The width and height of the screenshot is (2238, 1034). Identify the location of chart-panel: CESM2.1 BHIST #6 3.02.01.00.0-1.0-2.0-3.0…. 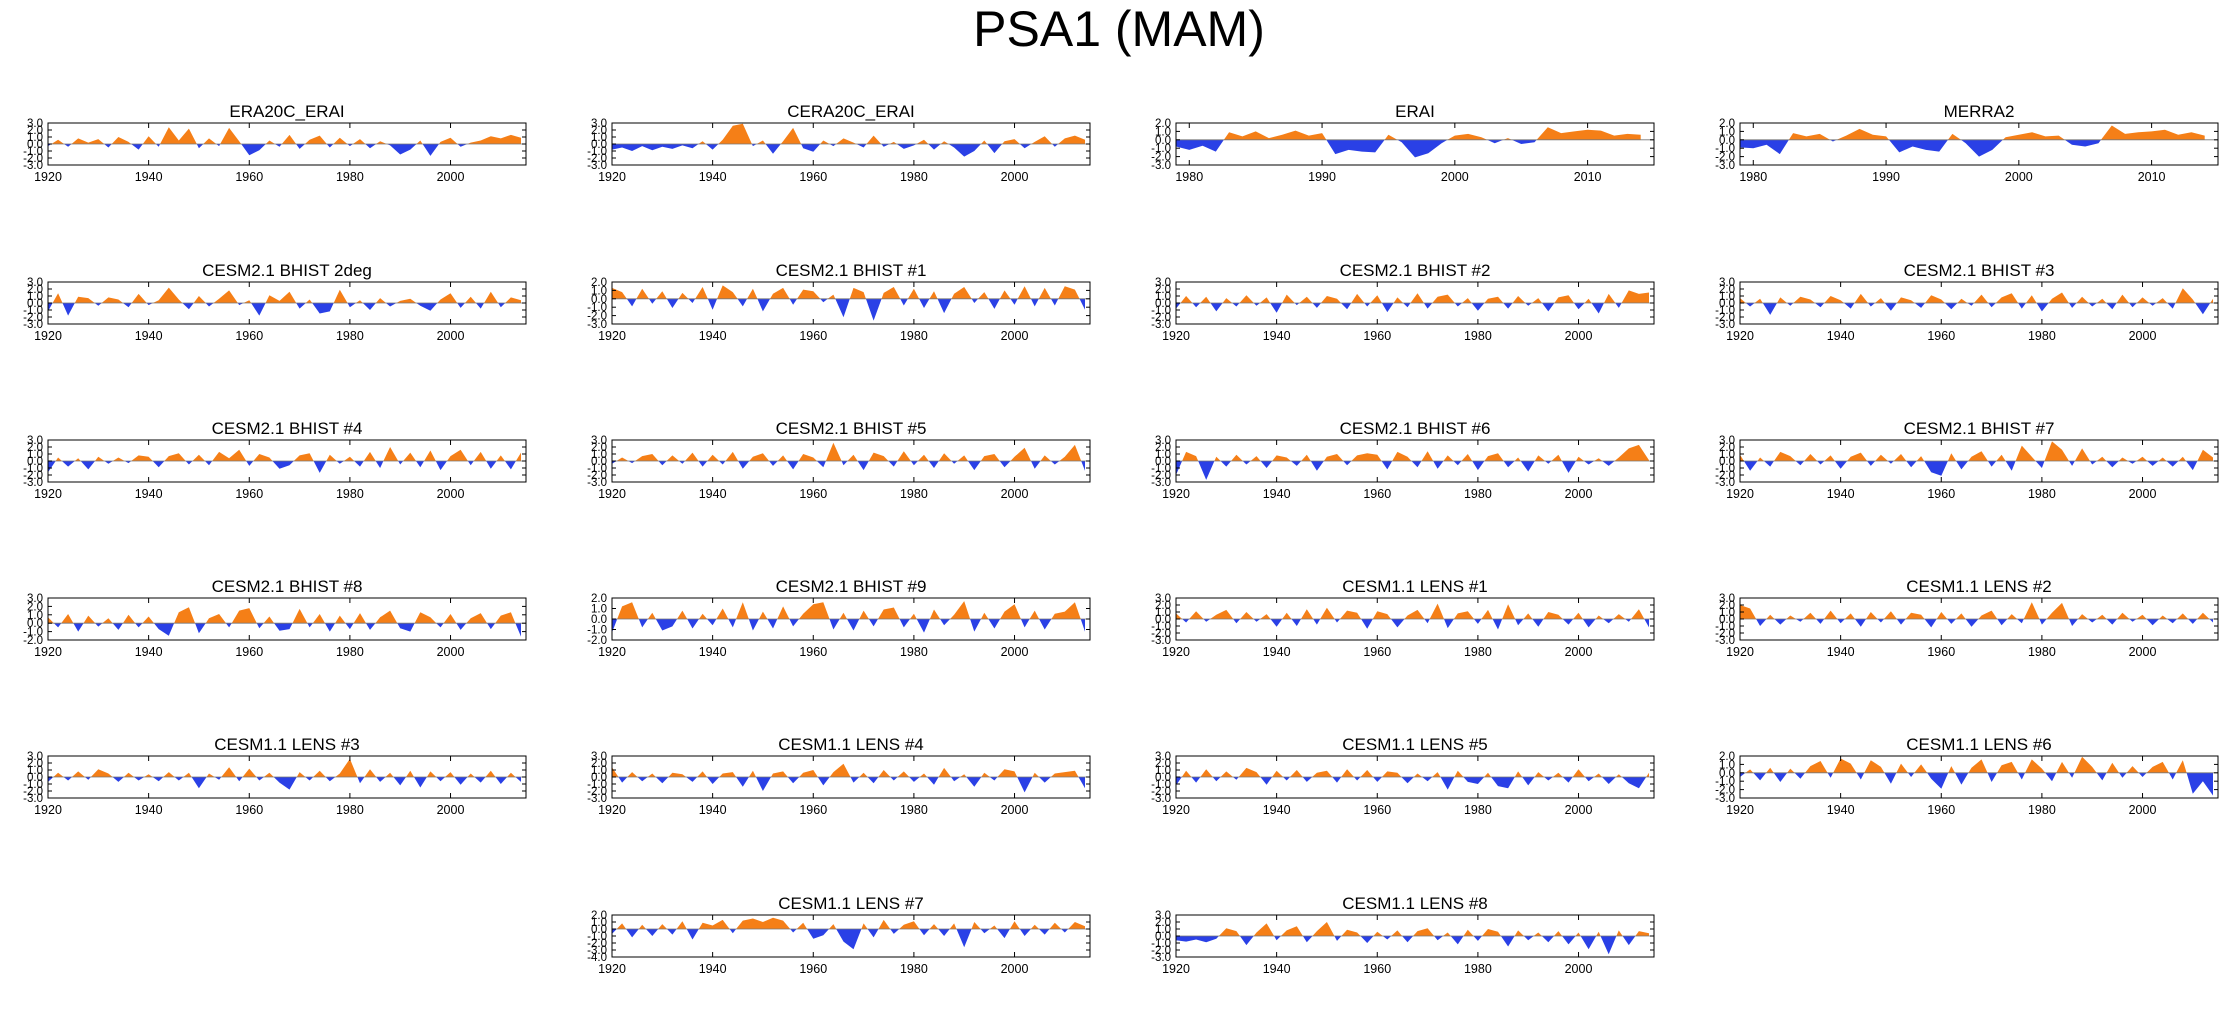
(1403, 460).